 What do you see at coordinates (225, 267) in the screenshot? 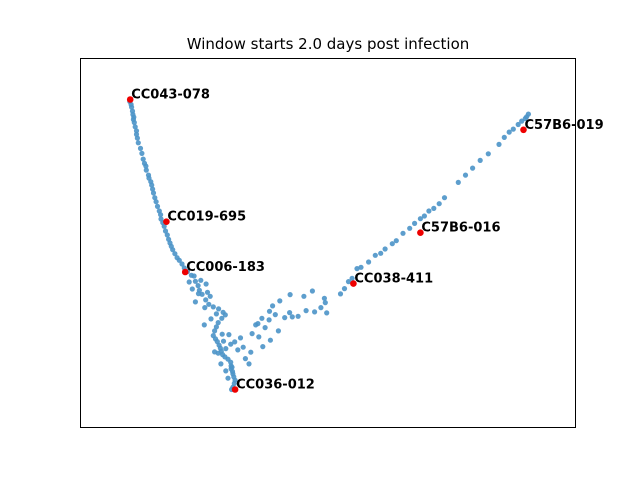
I see `point-label: CC006-183` at bounding box center [225, 267].